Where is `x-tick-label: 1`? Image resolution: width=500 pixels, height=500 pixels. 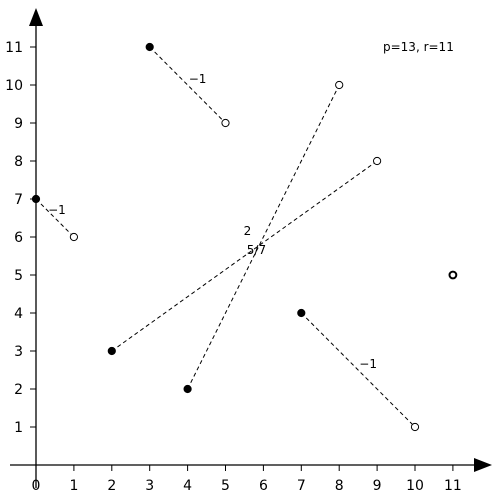
x-tick-label: 1 is located at coordinates (73, 486).